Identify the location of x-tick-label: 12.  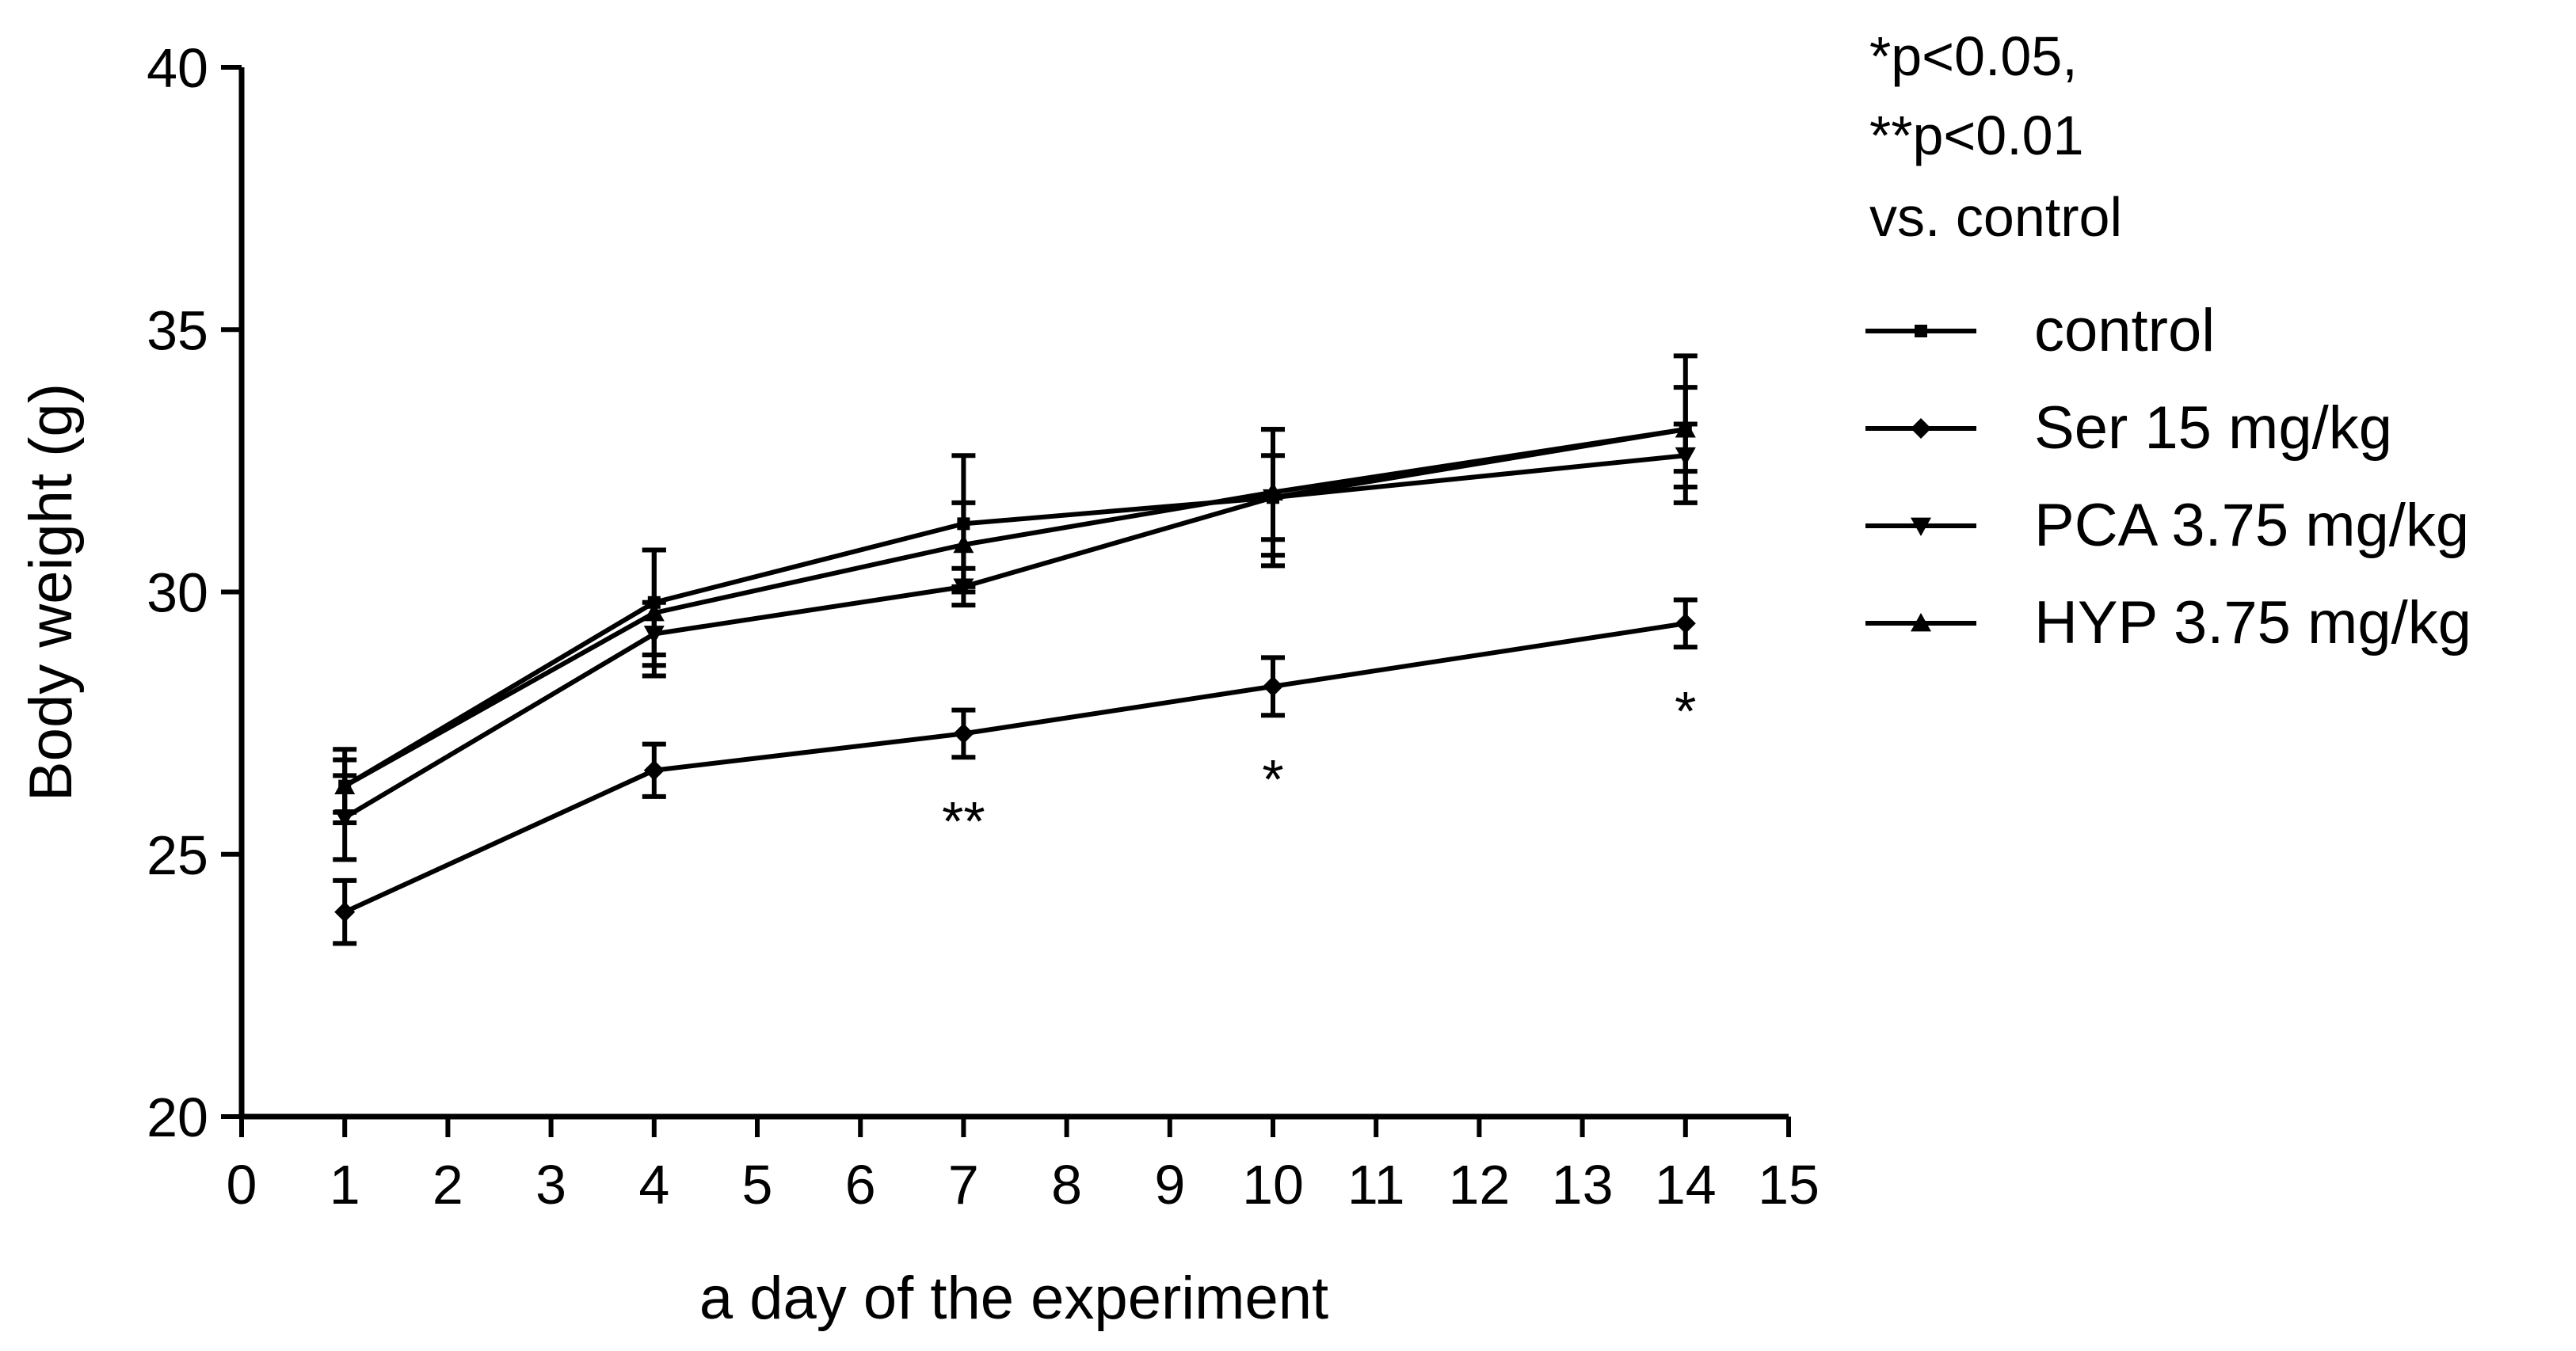
(1479, 1185).